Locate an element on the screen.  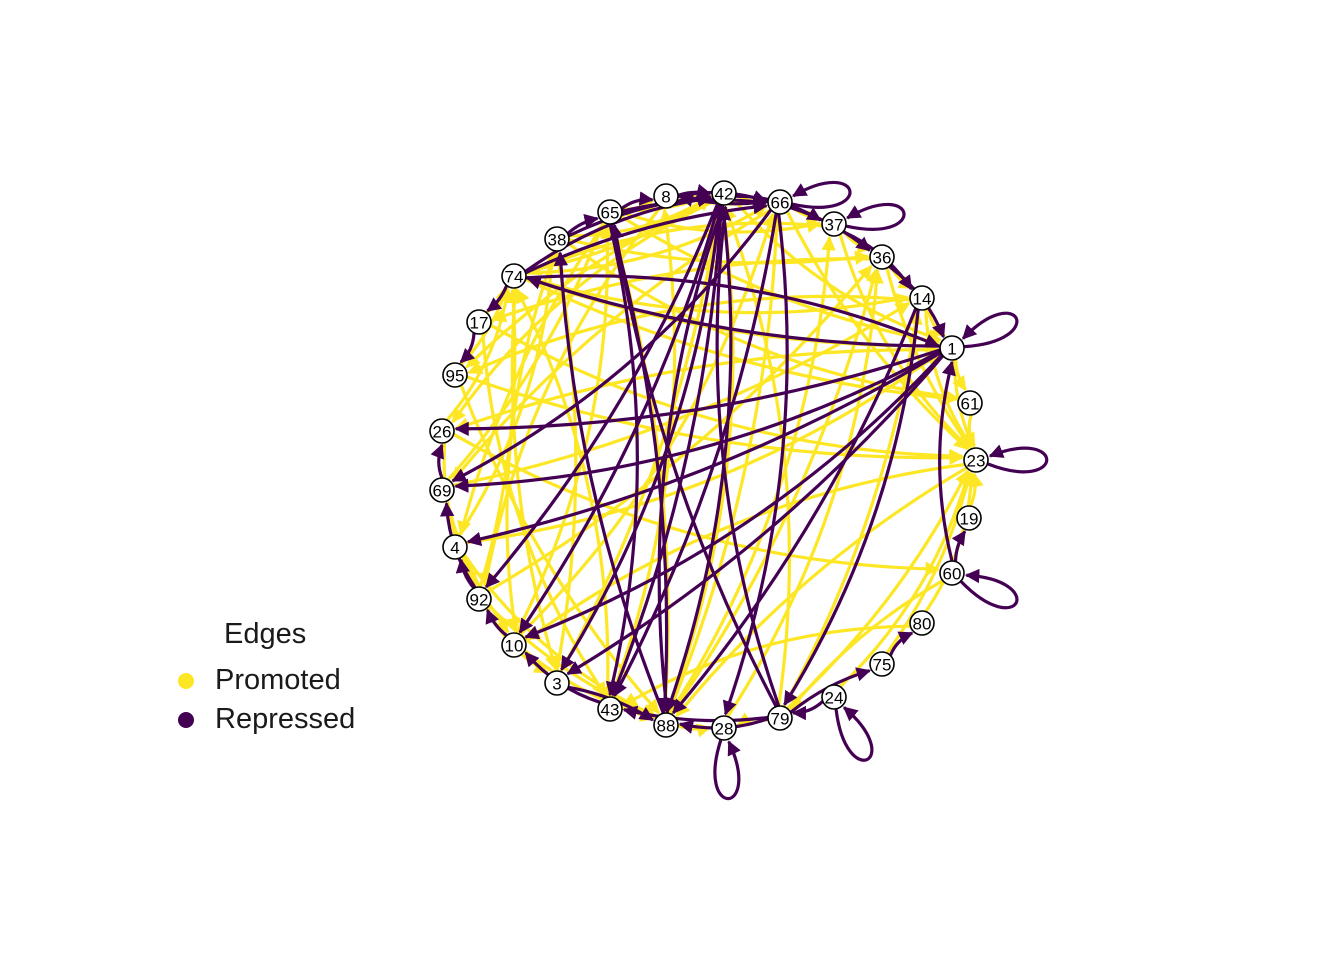
node-28: 28 is located at coordinates (724, 728).